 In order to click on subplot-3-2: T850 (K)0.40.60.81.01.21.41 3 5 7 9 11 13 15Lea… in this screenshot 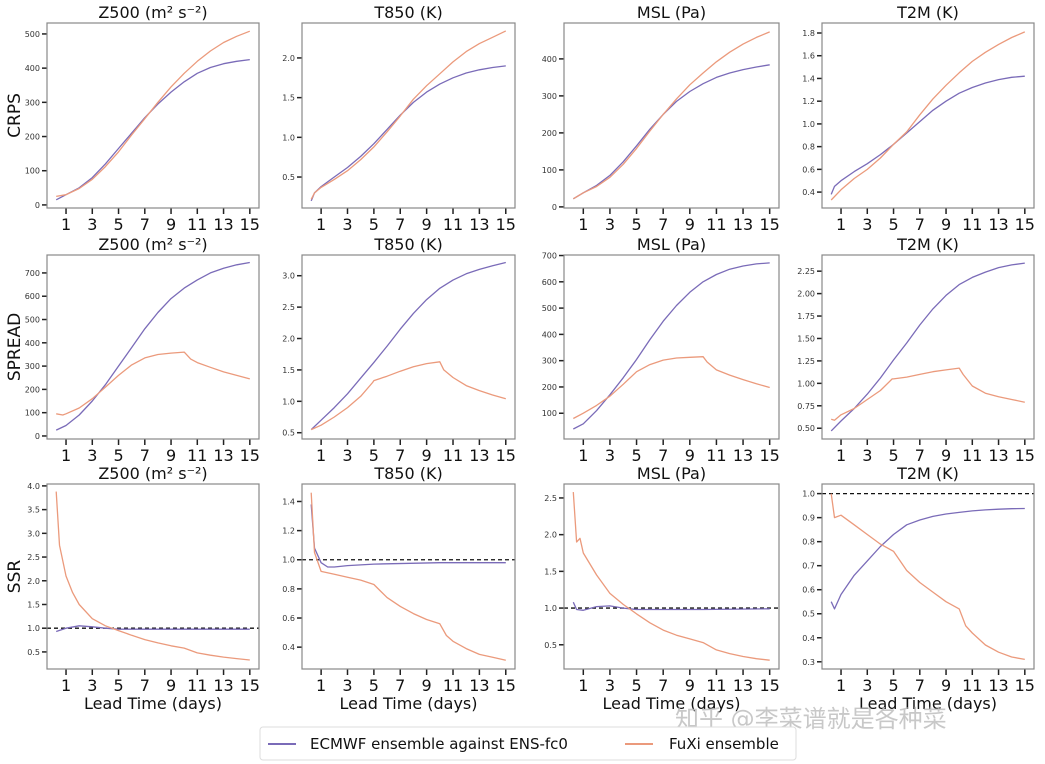, I will do `click(399, 588)`.